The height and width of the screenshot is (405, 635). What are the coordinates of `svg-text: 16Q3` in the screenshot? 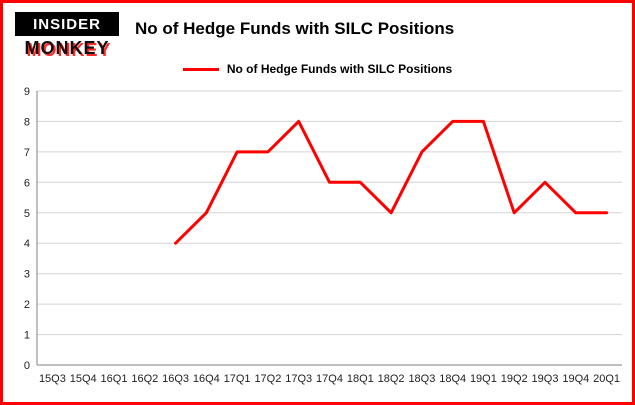 It's located at (175, 379).